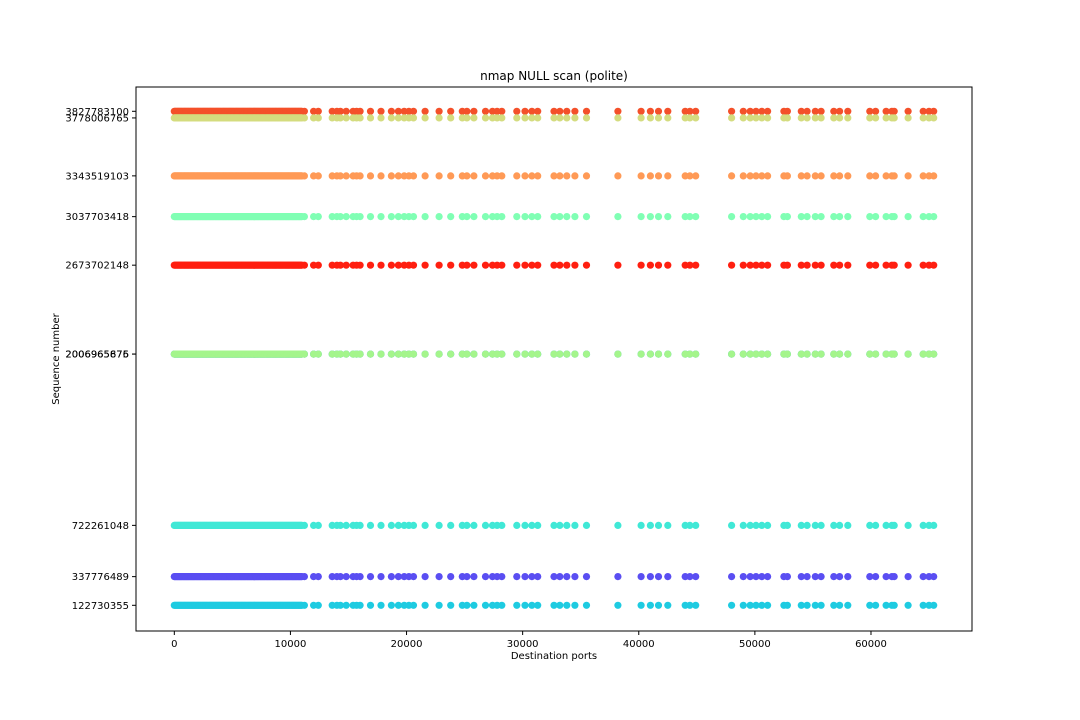 This screenshot has height=720, width=1080. What do you see at coordinates (100, 526) in the screenshot?
I see `y-tick-label: 722261048` at bounding box center [100, 526].